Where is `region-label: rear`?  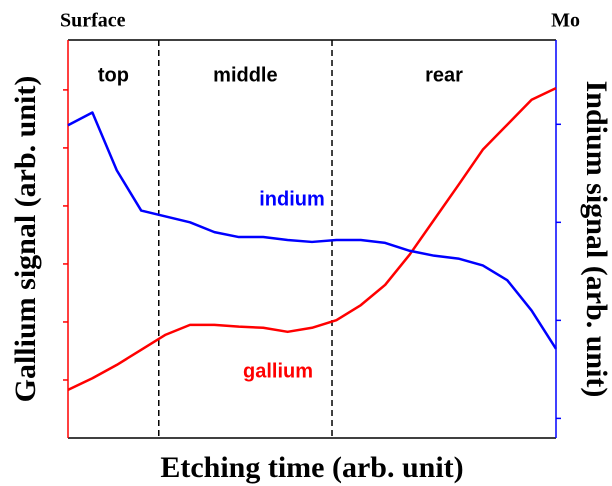 region-label: rear is located at coordinates (444, 75).